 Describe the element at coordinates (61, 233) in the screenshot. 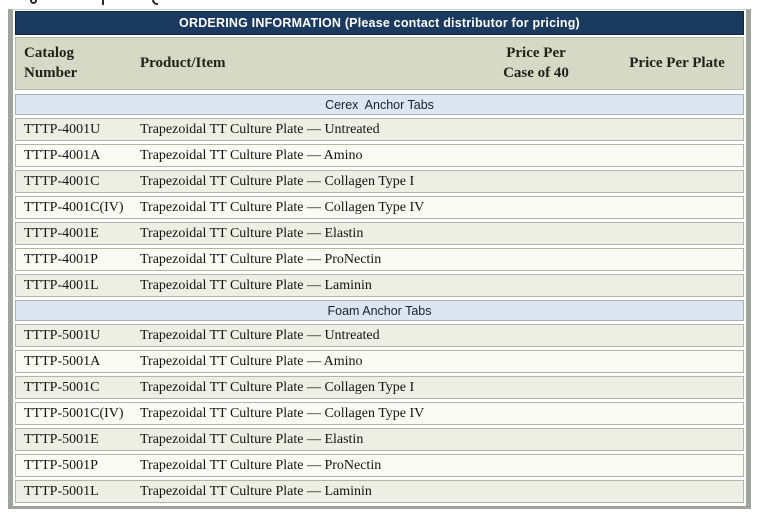

I see `catalog-number-cell: TTTP-4001E` at that location.